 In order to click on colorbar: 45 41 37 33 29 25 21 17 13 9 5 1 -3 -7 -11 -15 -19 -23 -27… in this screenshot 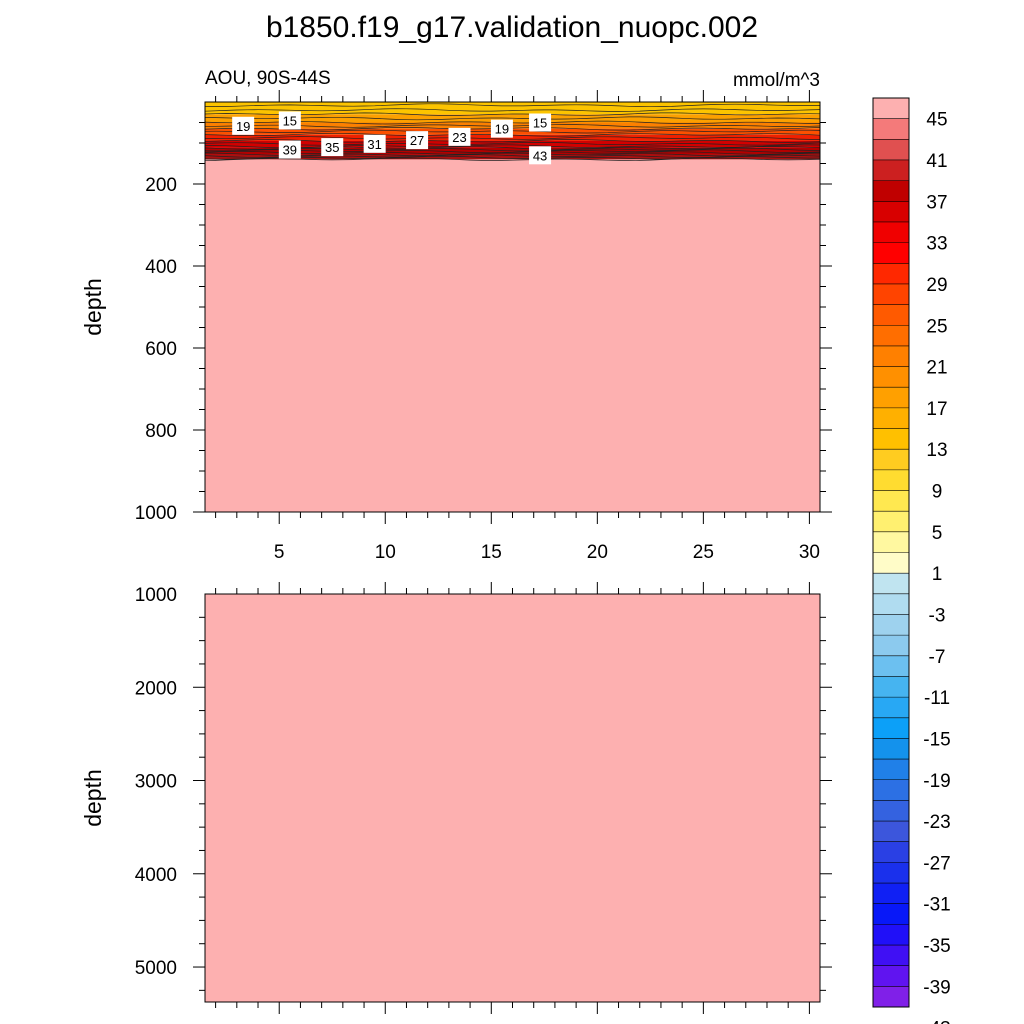, I will do `click(911, 560)`.